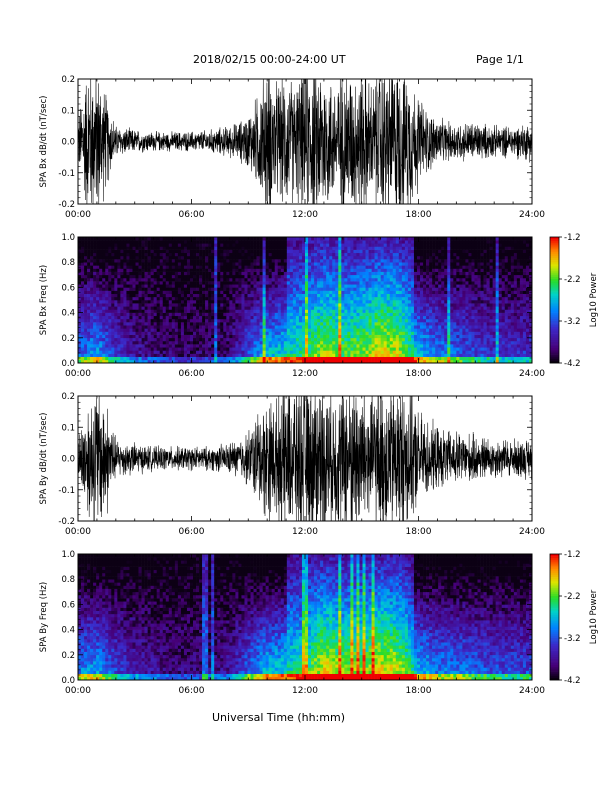 The width and height of the screenshot is (612, 792). What do you see at coordinates (44, 300) in the screenshot?
I see `y-axis-label: SPA Bx Freq (Hz)` at bounding box center [44, 300].